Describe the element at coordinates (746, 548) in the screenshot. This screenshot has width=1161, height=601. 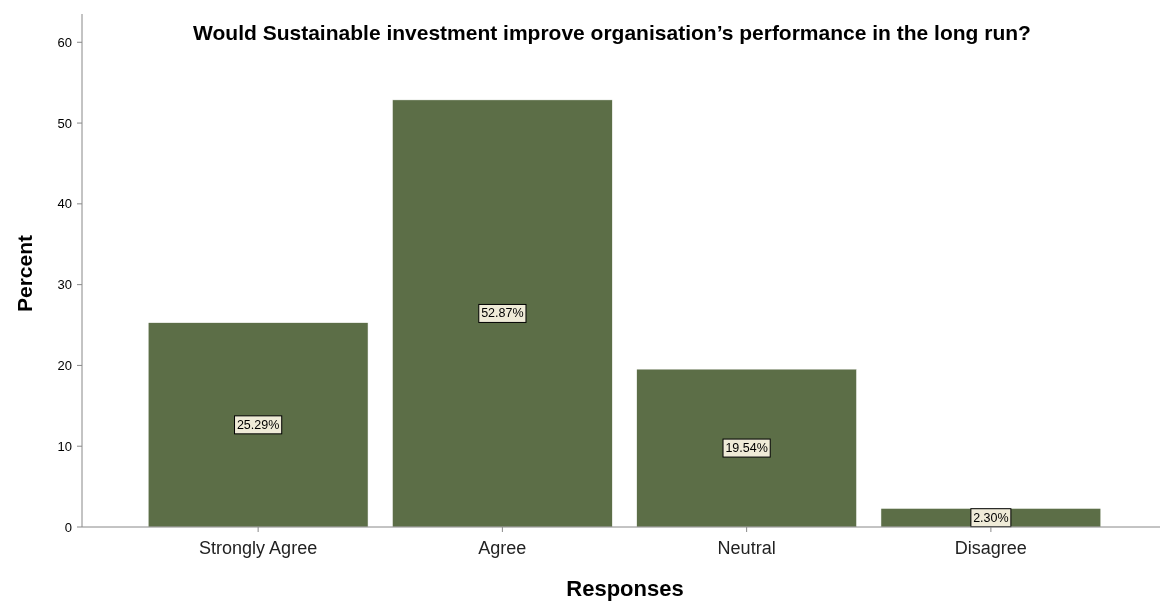
I see `x-tick-label: Neutral` at that location.